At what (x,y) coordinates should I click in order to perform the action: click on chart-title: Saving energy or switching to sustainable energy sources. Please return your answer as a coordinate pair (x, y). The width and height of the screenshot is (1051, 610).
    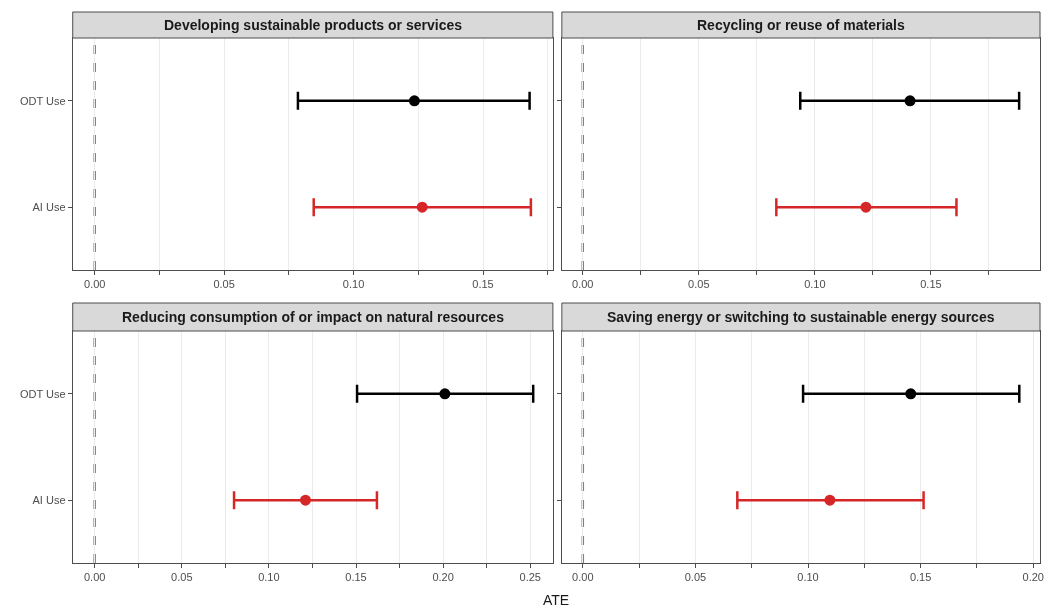
    Looking at the image, I should click on (801, 317).